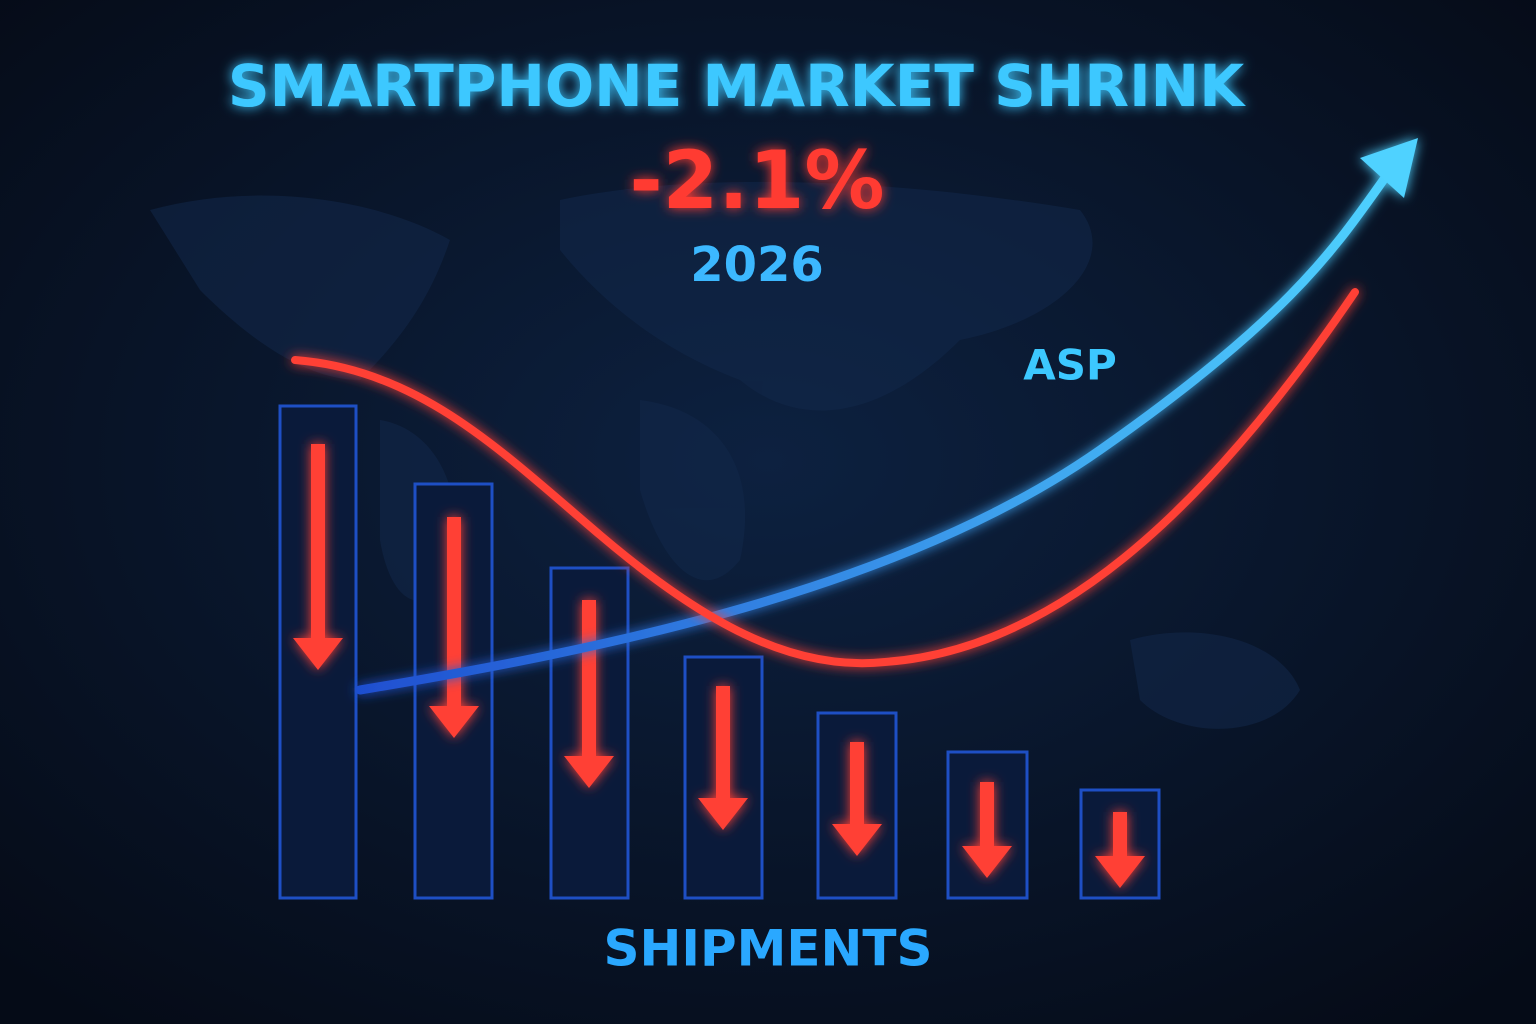  What do you see at coordinates (768, 949) in the screenshot?
I see `shipments-label: SHIPMENTS` at bounding box center [768, 949].